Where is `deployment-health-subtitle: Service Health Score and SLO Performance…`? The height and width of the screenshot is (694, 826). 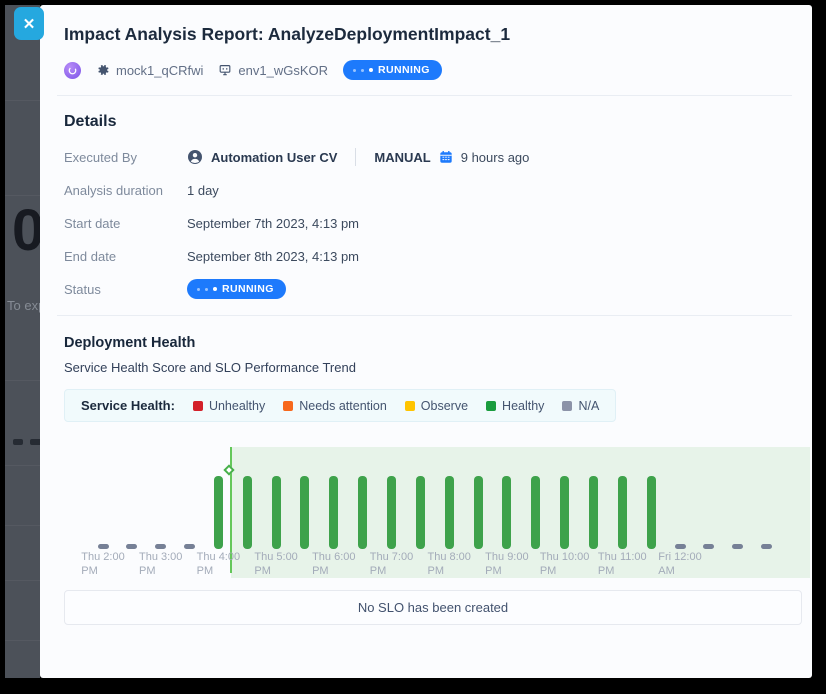 deployment-health-subtitle: Service Health Score and SLO Performance… is located at coordinates (210, 367).